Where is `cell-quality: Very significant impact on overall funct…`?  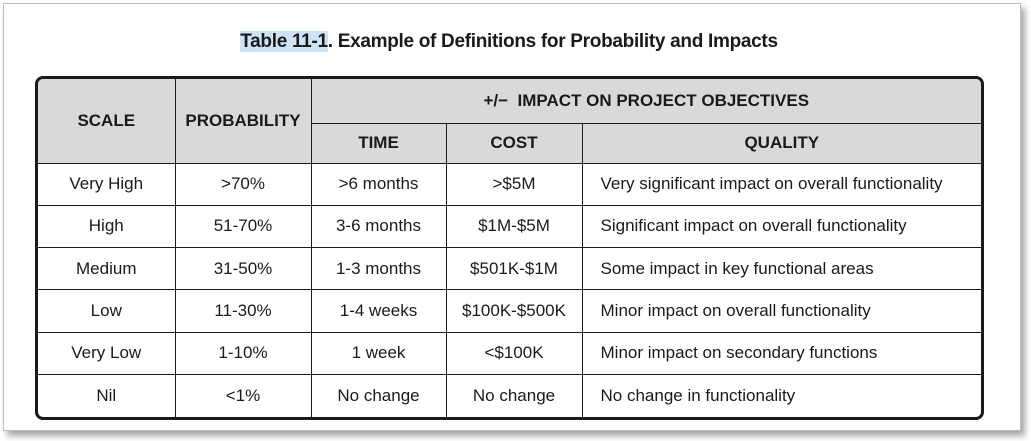 cell-quality: Very significant impact on overall funct… is located at coordinates (781, 184).